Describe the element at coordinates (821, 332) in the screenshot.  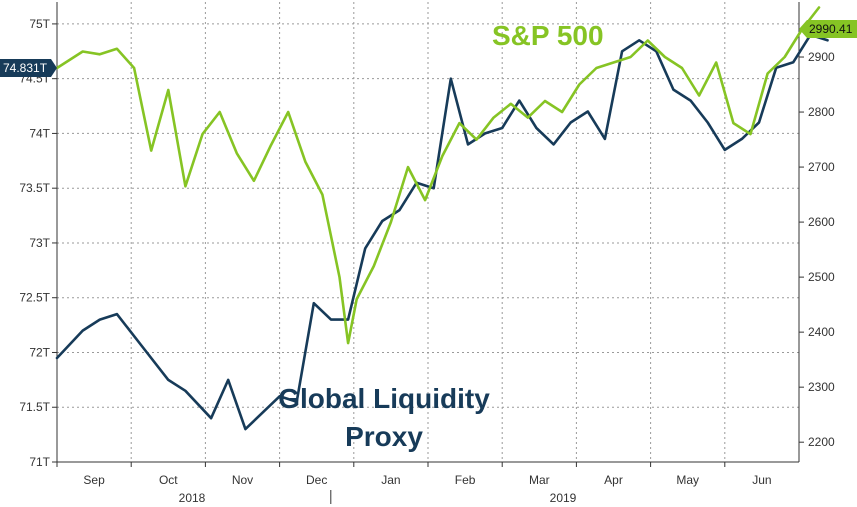
I see `right-tick-label: 2400` at that location.